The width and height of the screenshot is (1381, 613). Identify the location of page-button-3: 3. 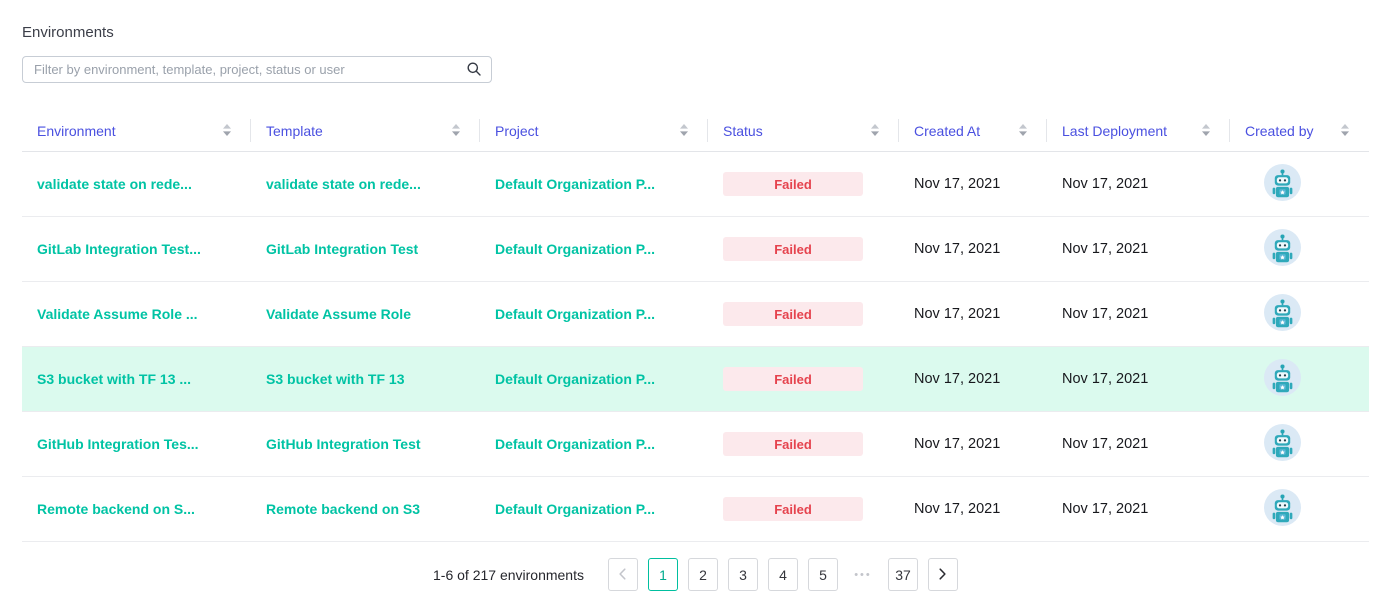
(742, 574).